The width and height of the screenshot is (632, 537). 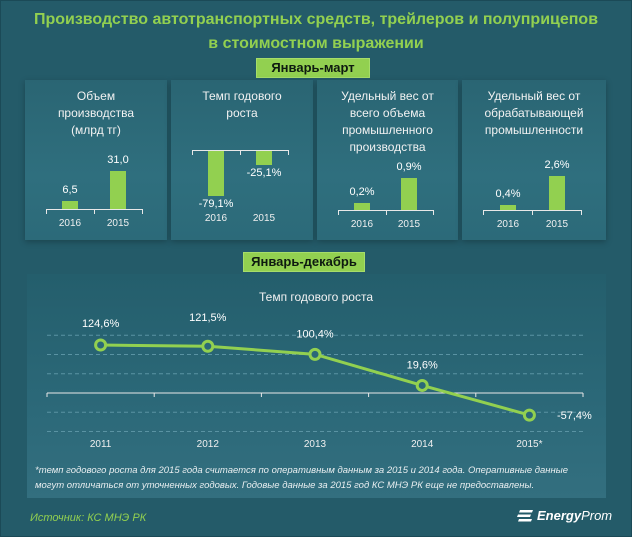 What do you see at coordinates (88, 518) in the screenshot?
I see `source-text: Источник: КС МНЭ РК` at bounding box center [88, 518].